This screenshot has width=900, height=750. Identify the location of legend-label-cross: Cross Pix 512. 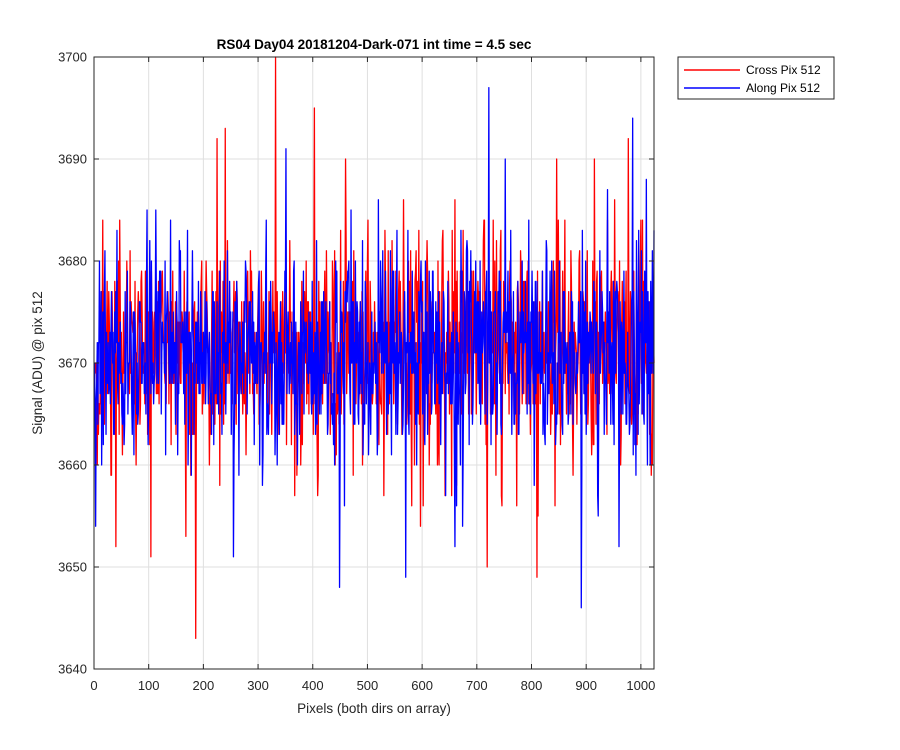
(783, 70).